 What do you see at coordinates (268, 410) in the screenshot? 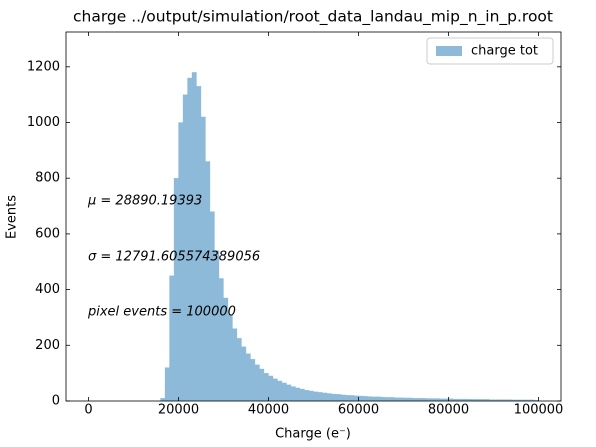
I see `x-tick-label: 40000` at bounding box center [268, 410].